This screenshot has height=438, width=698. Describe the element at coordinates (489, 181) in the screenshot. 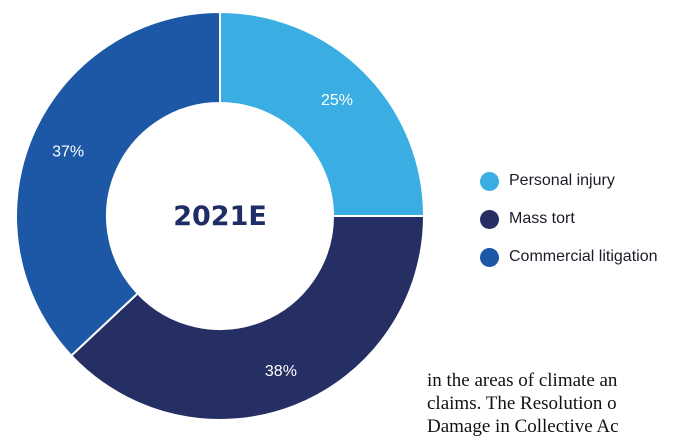

I see `legend-swatch-personal-injury` at that location.